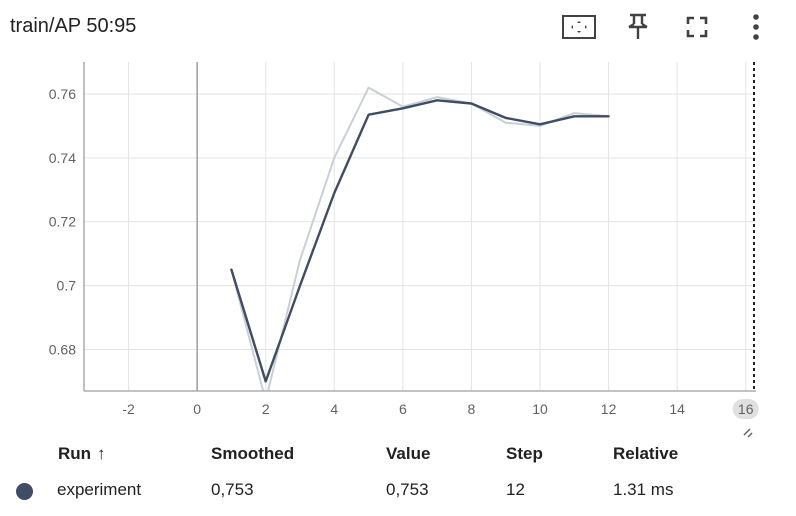 The width and height of the screenshot is (796, 516). Describe the element at coordinates (403, 409) in the screenshot. I see `x-tick-label: 6` at that location.